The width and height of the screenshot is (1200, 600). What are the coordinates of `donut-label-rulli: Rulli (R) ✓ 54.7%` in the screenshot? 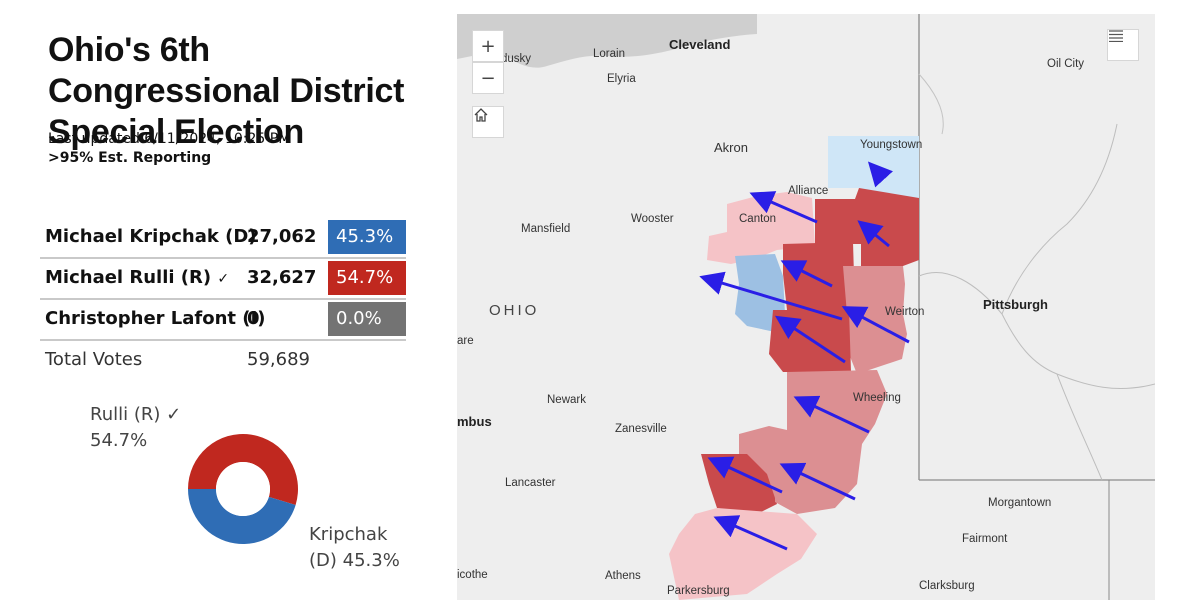 It's located at (135, 428).